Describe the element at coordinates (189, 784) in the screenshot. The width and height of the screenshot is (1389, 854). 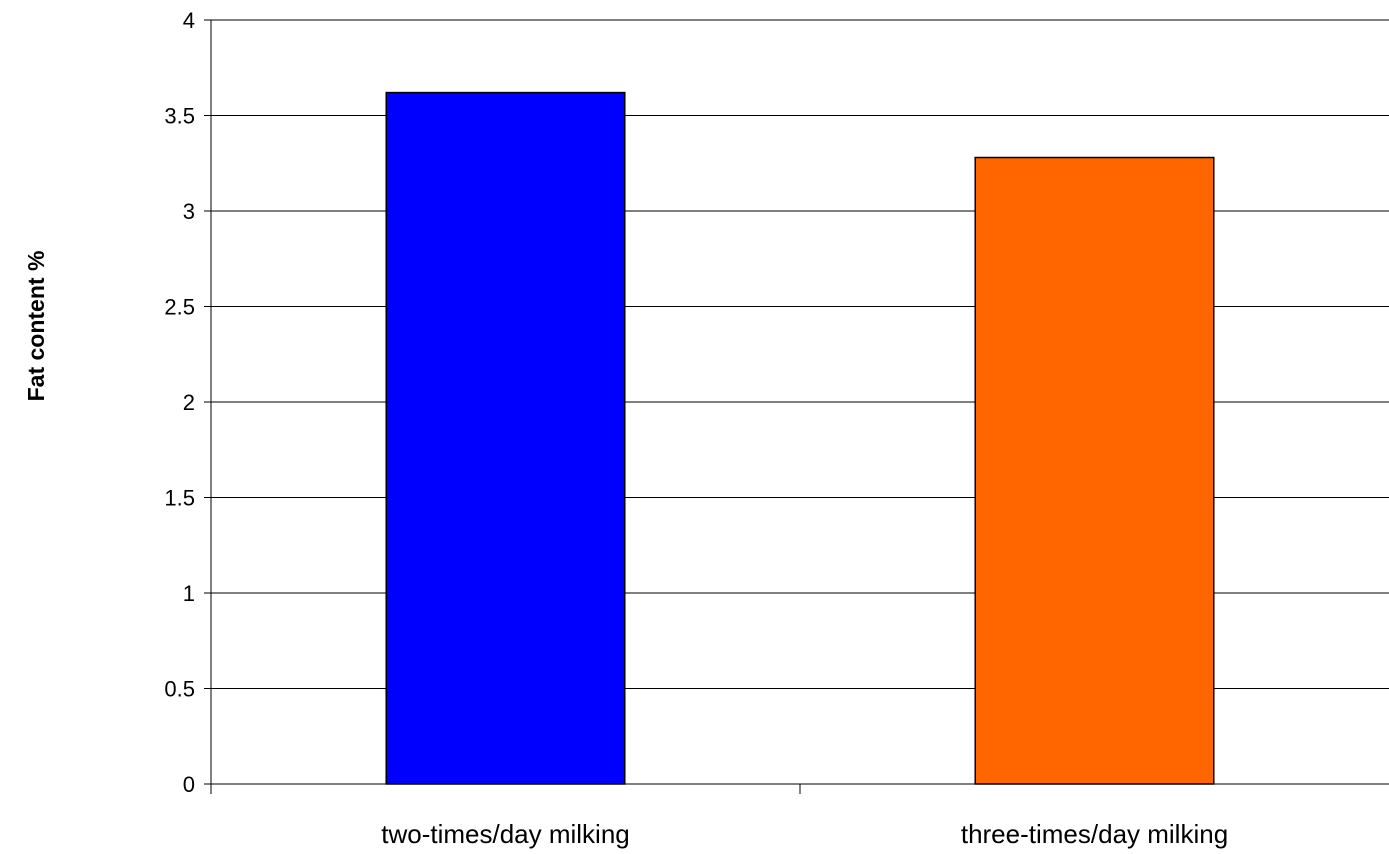
I see `y-tick-label: 0` at that location.